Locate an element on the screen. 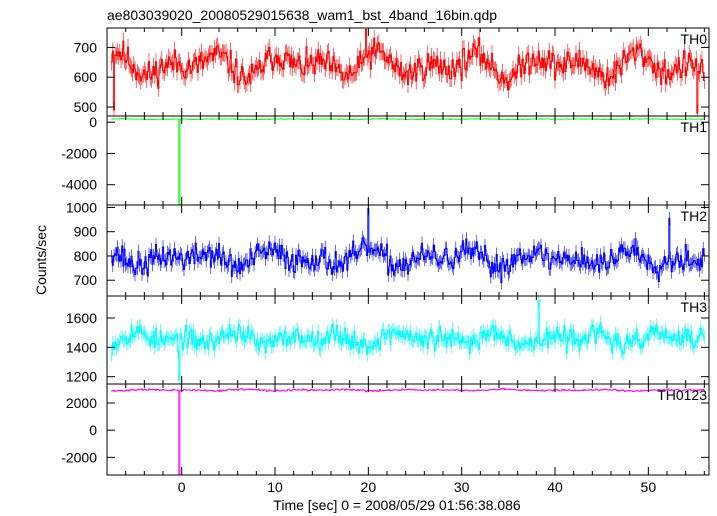  x-tick-label: 30 is located at coordinates (462, 487).